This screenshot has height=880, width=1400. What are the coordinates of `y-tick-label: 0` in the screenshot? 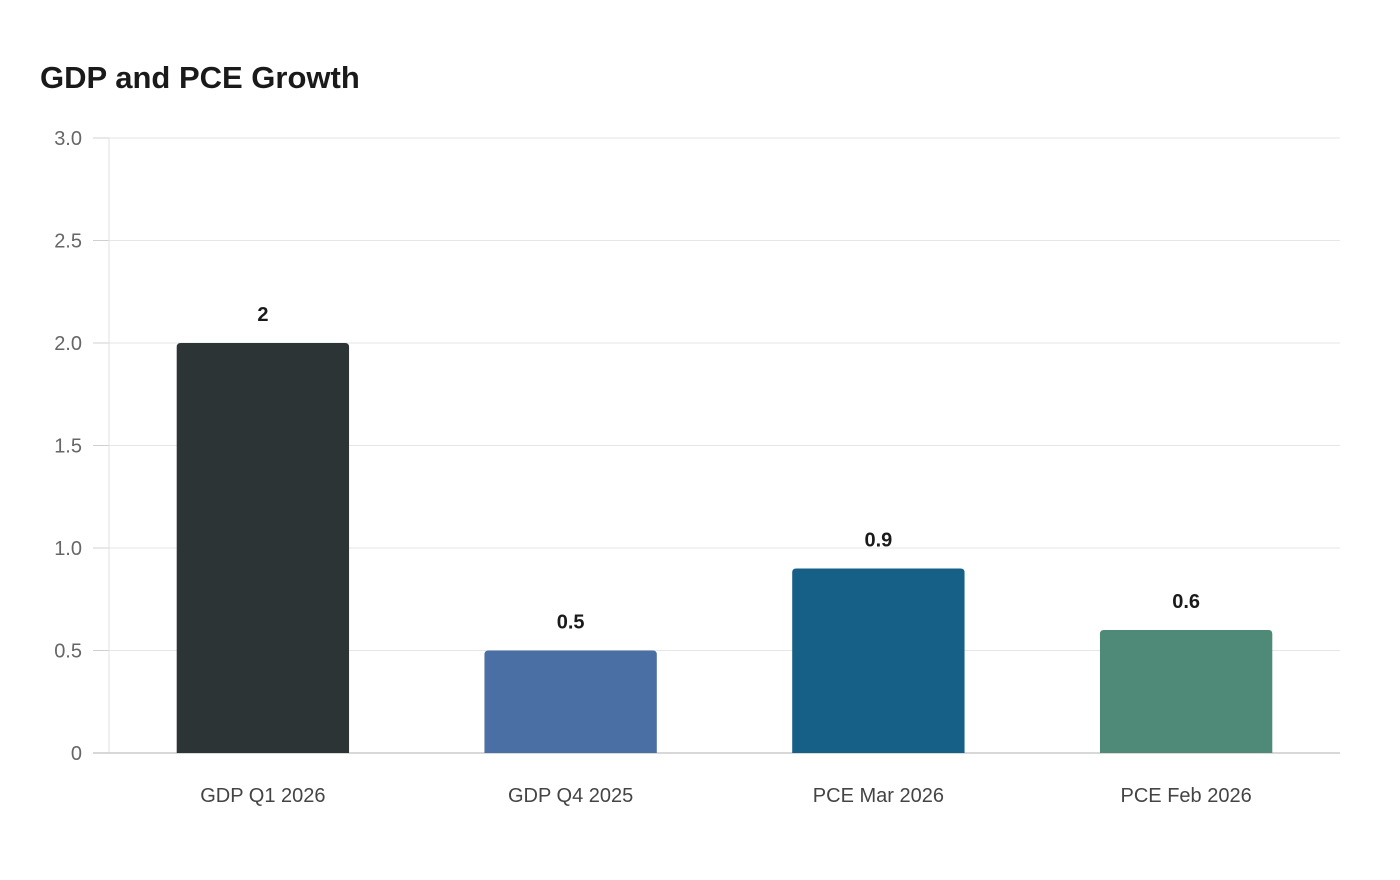 It's located at (76, 754).